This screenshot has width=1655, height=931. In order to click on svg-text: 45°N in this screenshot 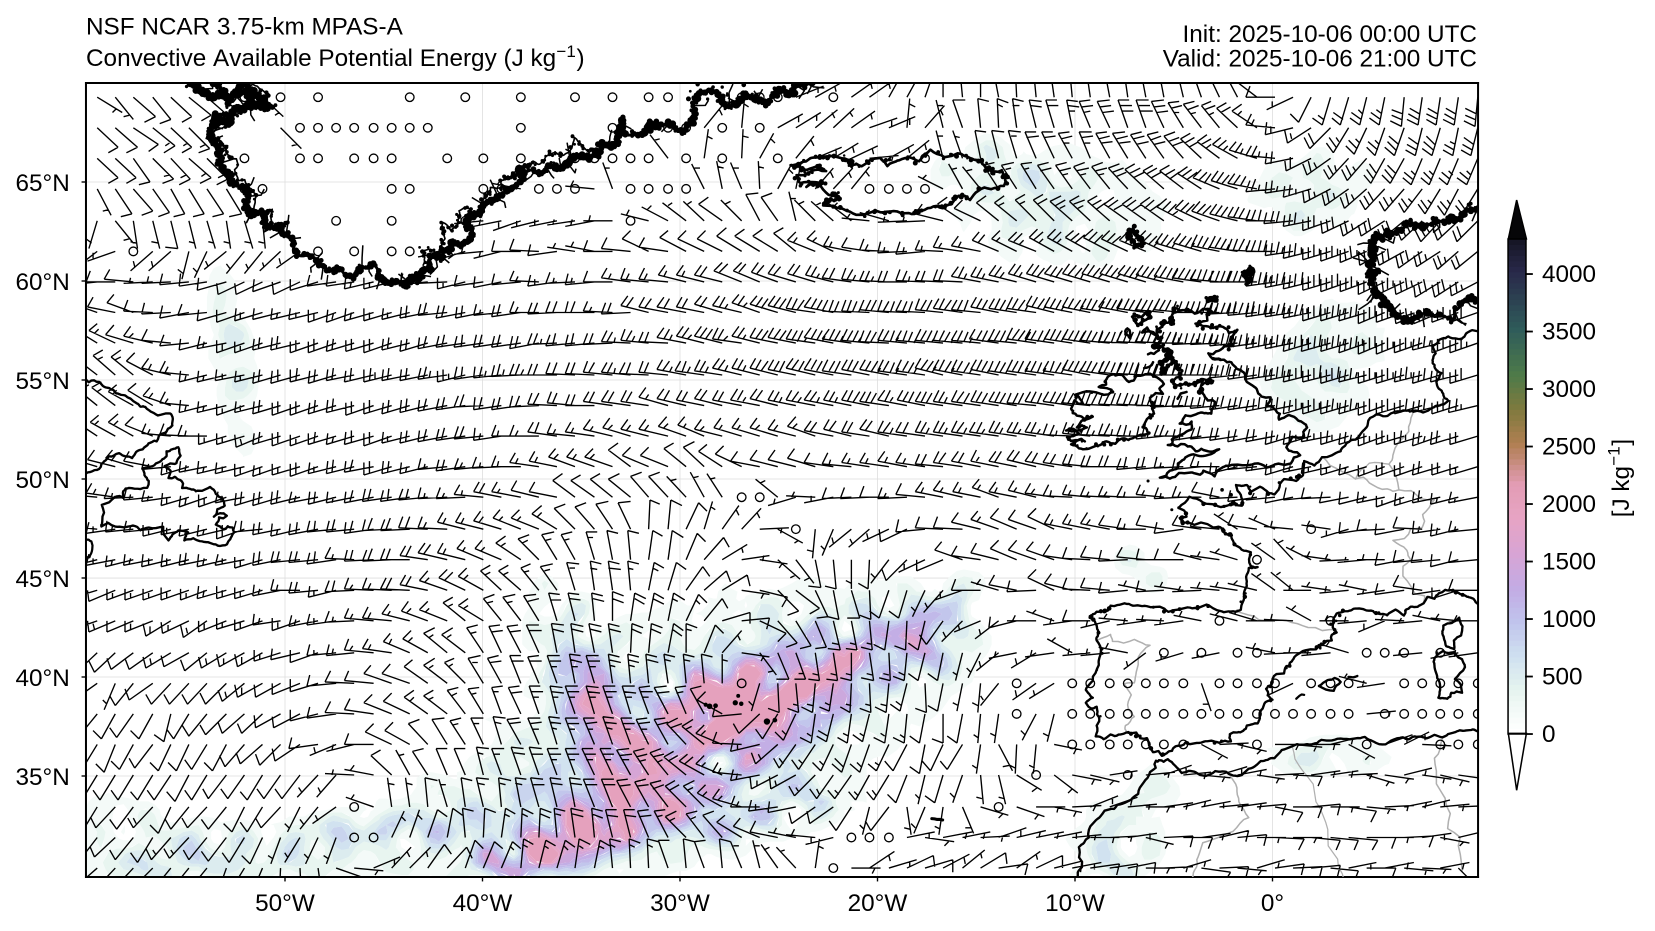, I will do `click(42, 579)`.